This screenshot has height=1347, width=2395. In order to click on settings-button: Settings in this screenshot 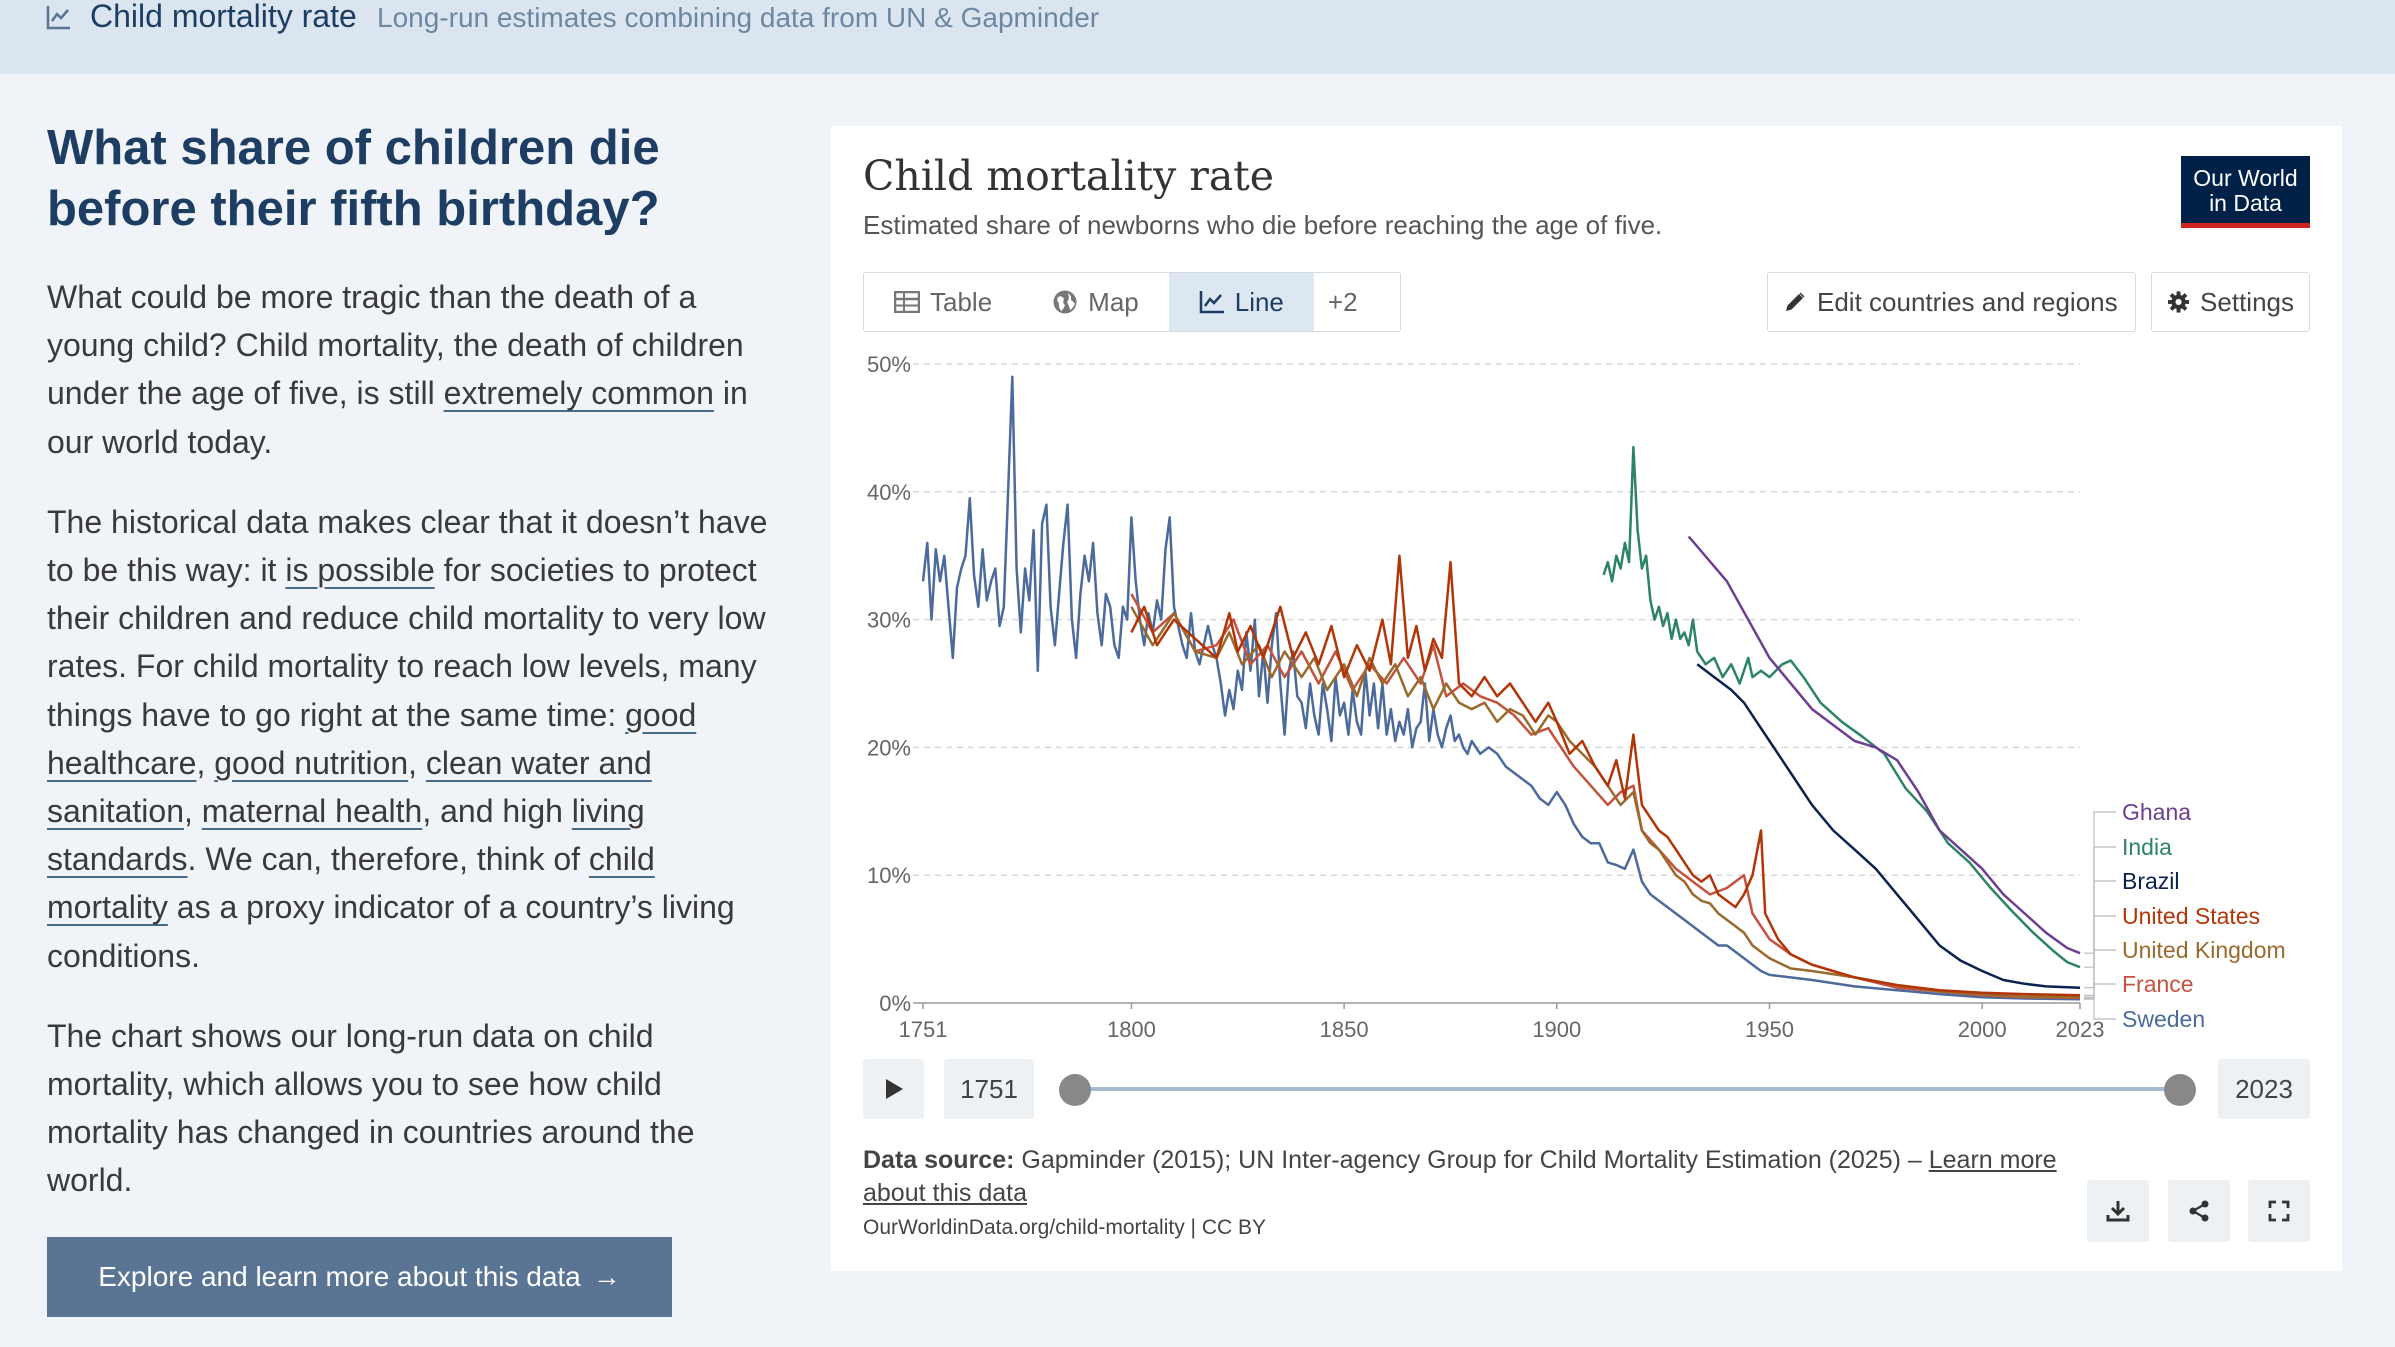, I will do `click(2230, 302)`.